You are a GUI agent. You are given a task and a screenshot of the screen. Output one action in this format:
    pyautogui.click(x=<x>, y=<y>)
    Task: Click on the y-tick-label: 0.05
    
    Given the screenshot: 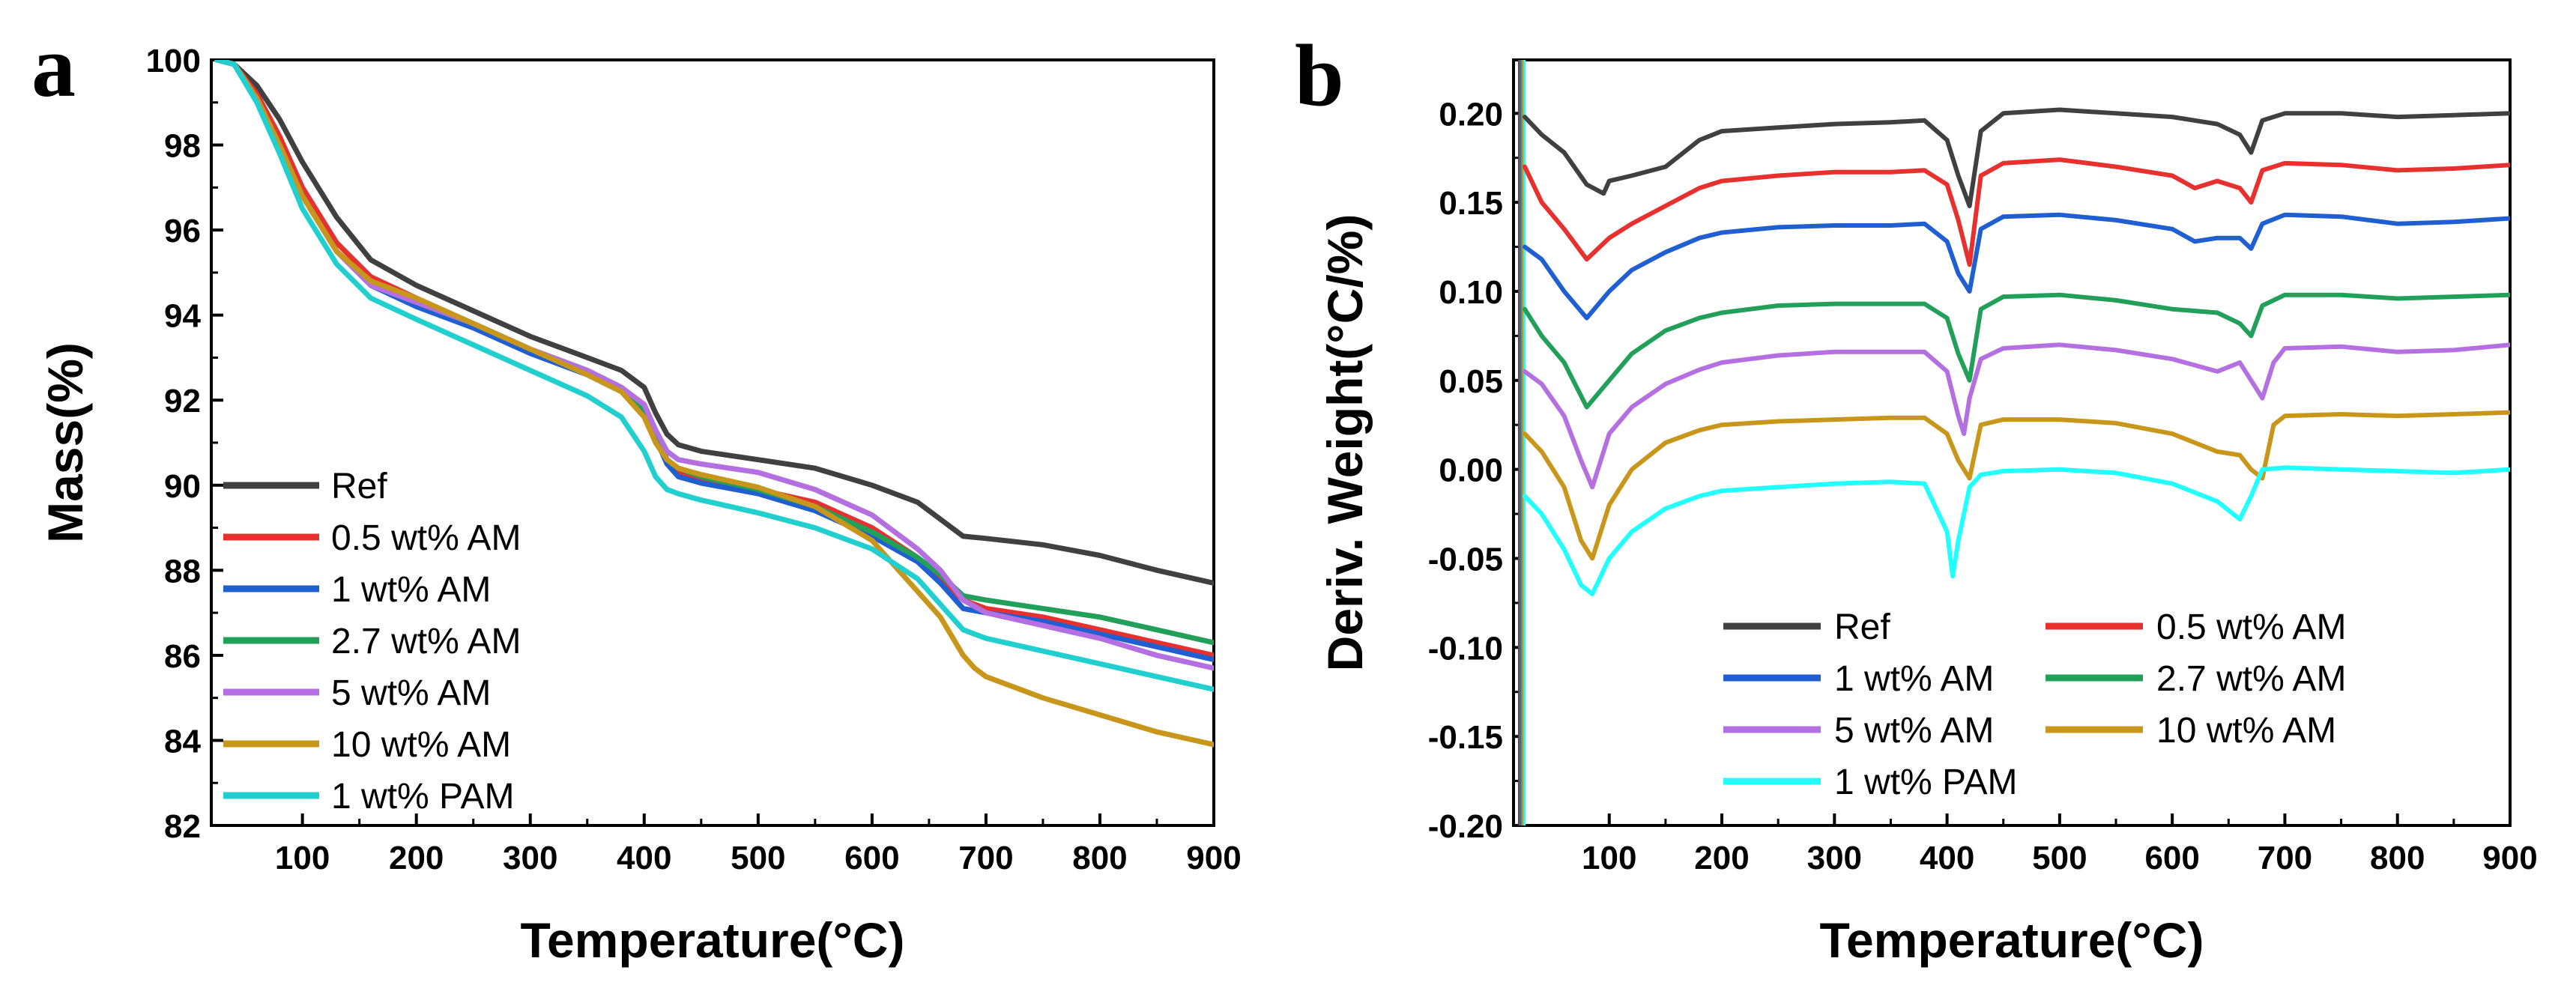 What is the action you would take?
    pyautogui.click(x=1471, y=382)
    